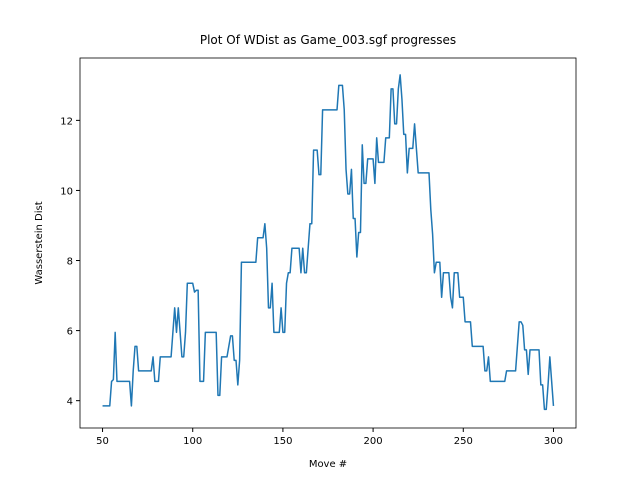  What do you see at coordinates (282, 441) in the screenshot?
I see `x-tick-label: 150` at bounding box center [282, 441].